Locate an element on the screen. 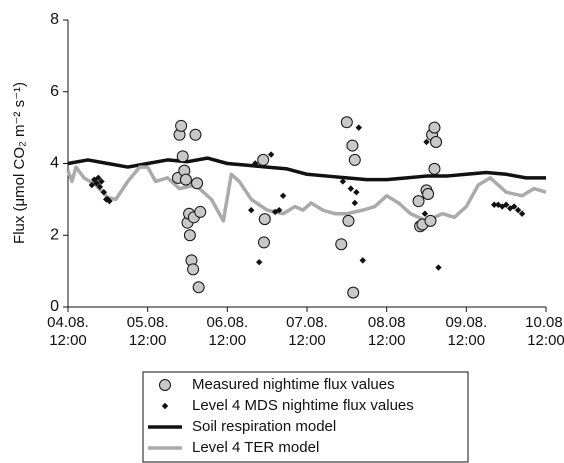 The height and width of the screenshot is (463, 564). x-tick-label: 07.08. 12:00 is located at coordinates (307, 331).